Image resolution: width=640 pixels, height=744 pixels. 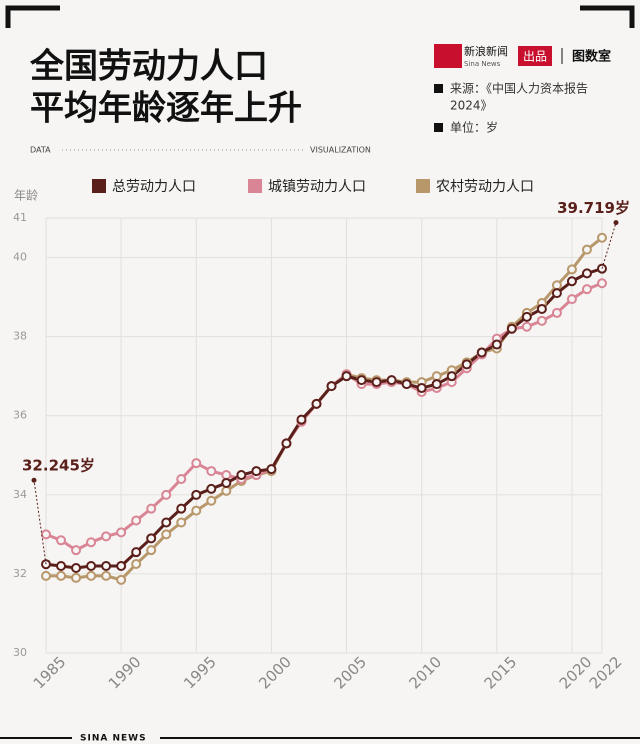 What do you see at coordinates (535, 57) in the screenshot?
I see `badge: 出品` at bounding box center [535, 57].